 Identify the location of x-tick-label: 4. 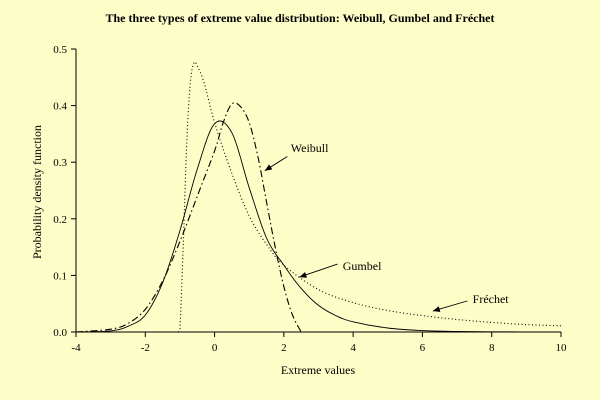
(353, 348).